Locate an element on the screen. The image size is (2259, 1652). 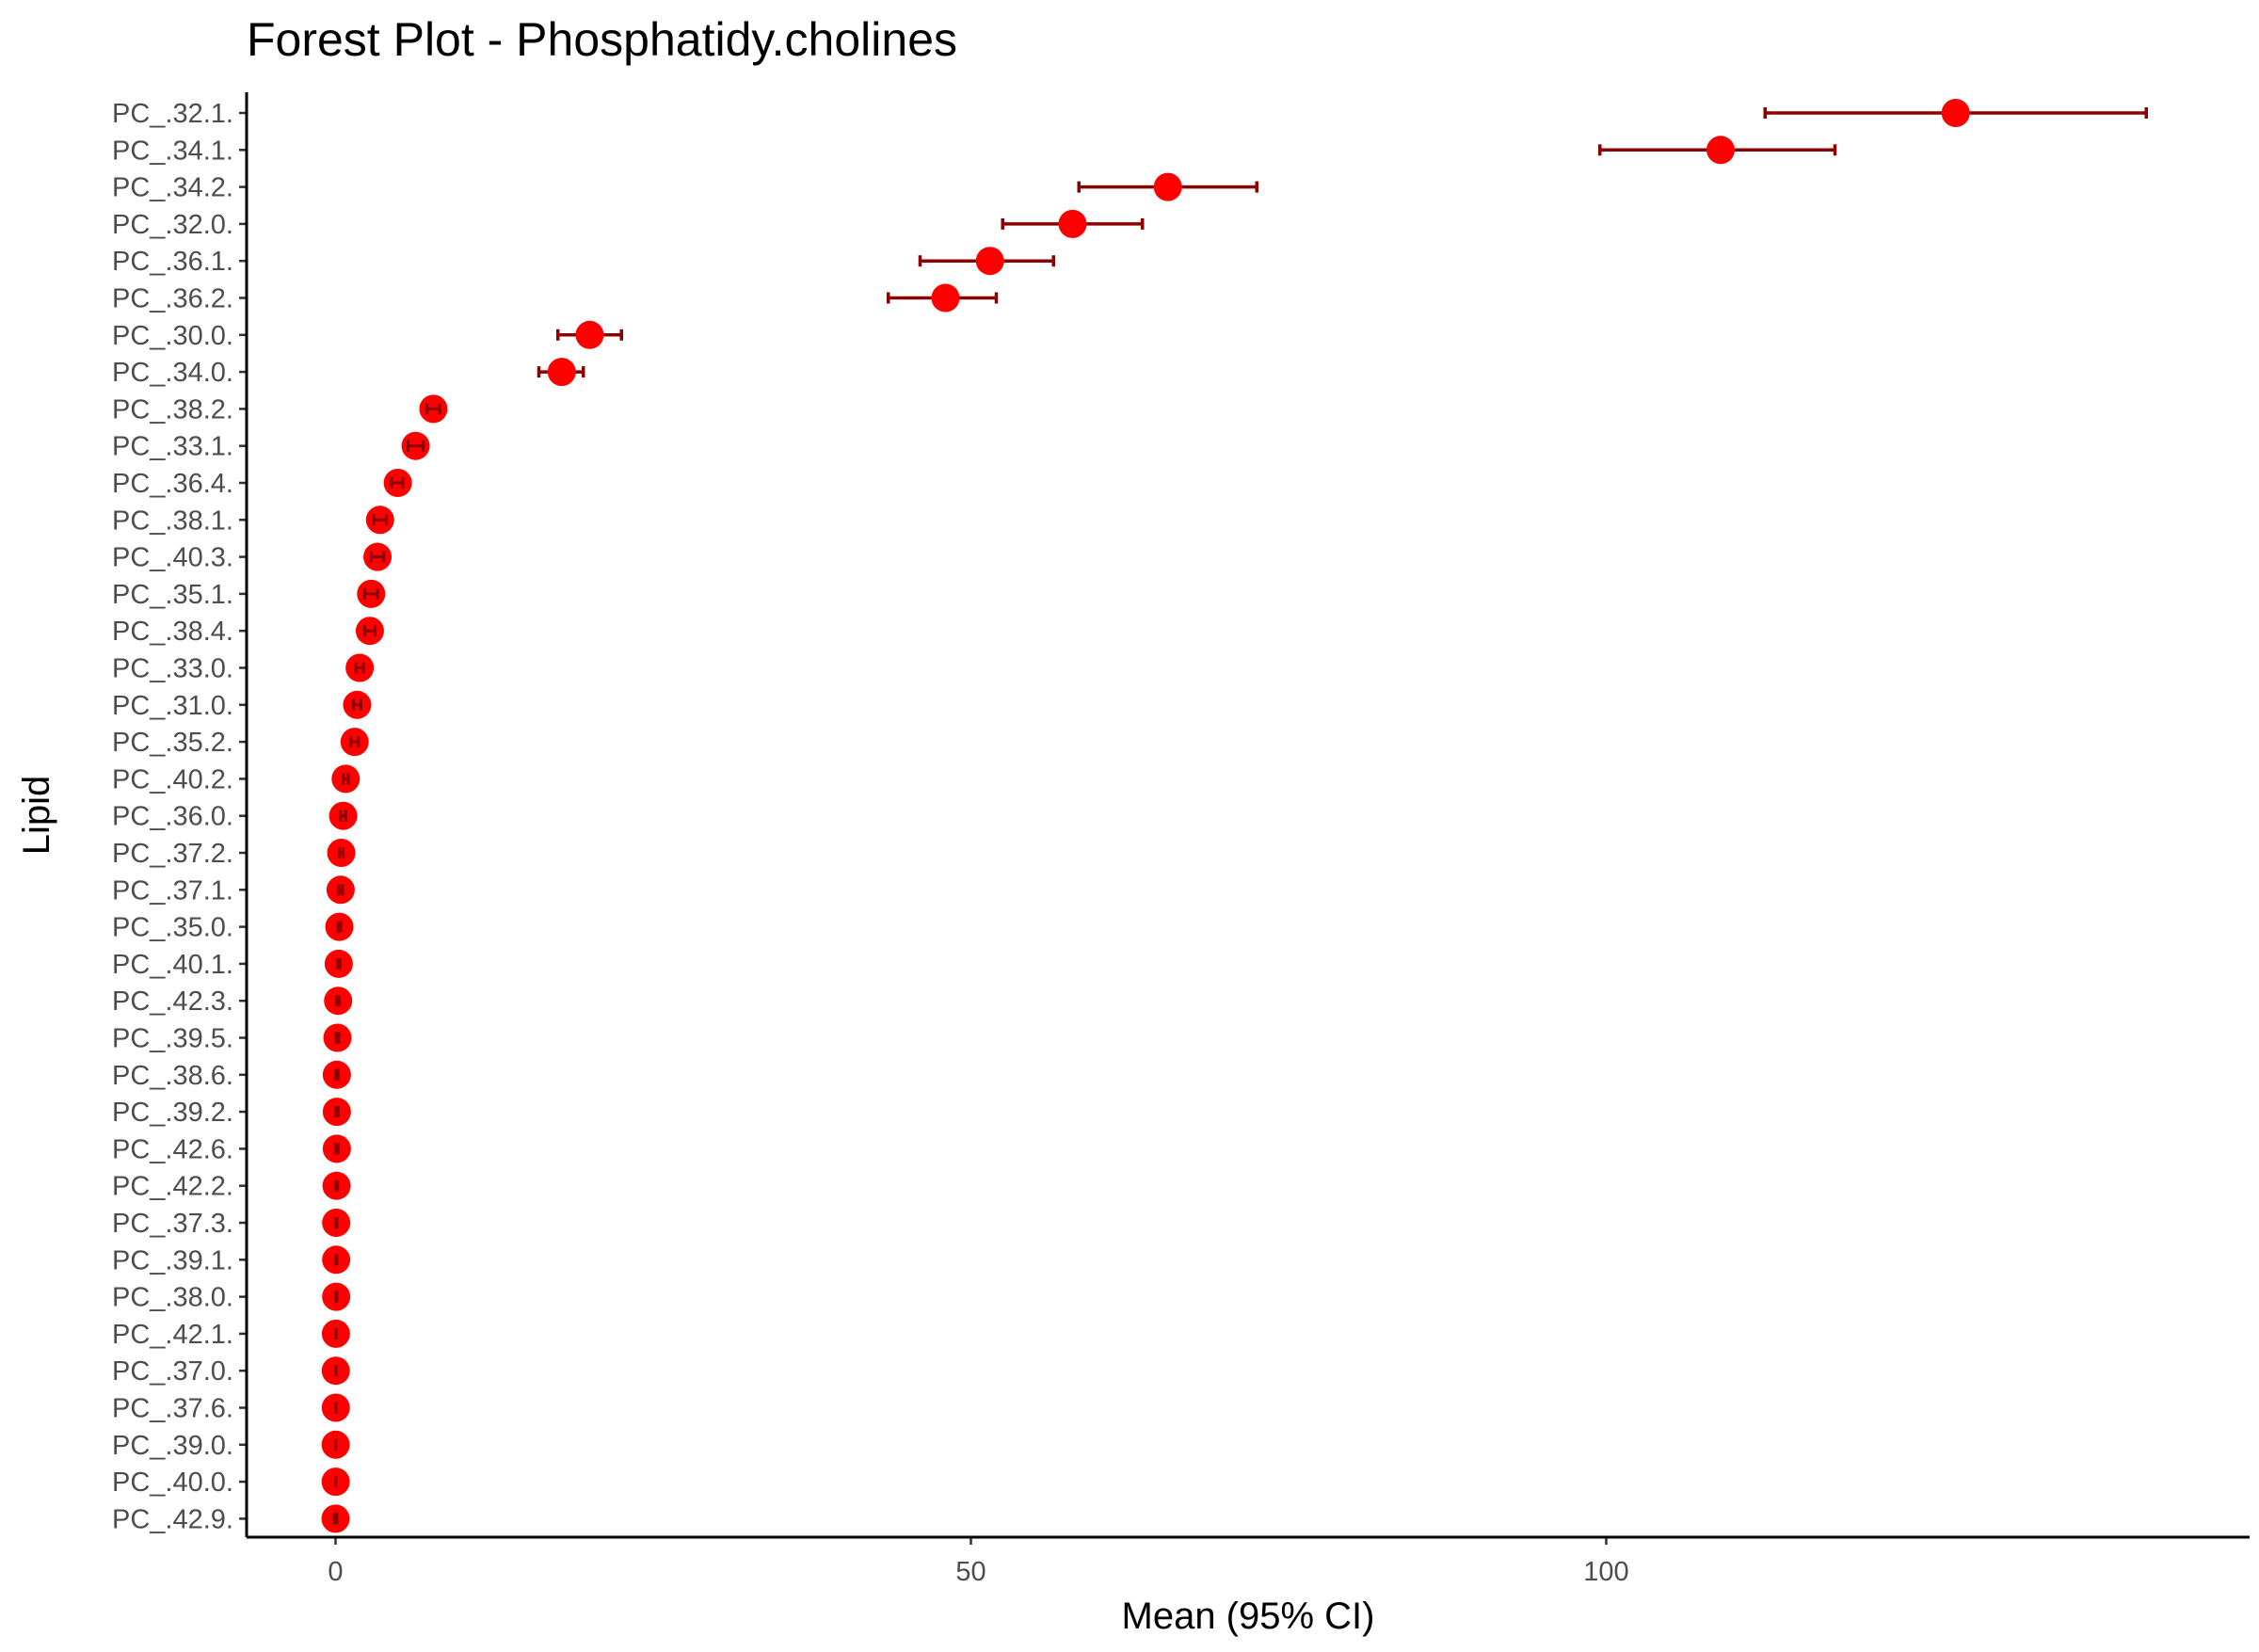
y-tick-label: PC_.40.1. is located at coordinates (172, 965).